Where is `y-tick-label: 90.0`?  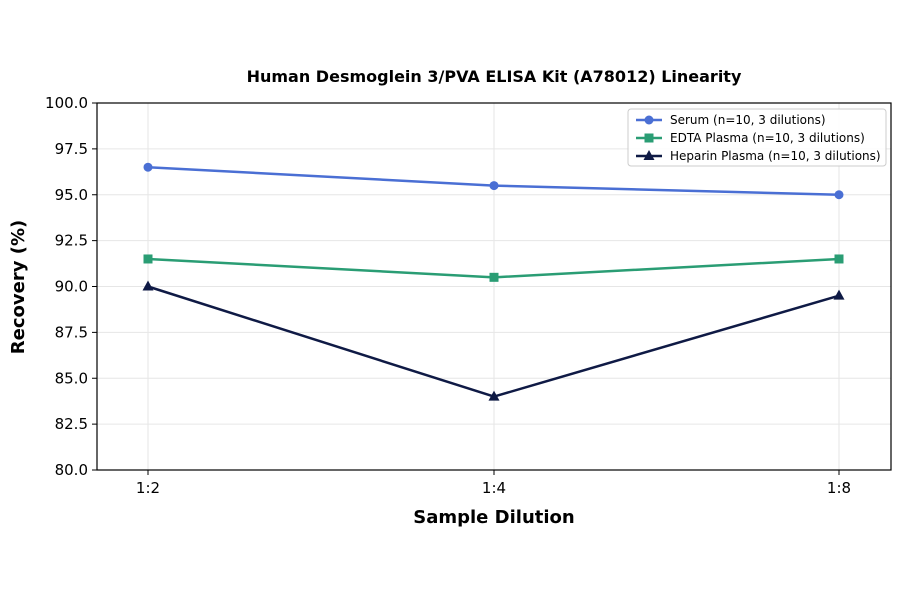
y-tick-label: 90.0 is located at coordinates (71, 287).